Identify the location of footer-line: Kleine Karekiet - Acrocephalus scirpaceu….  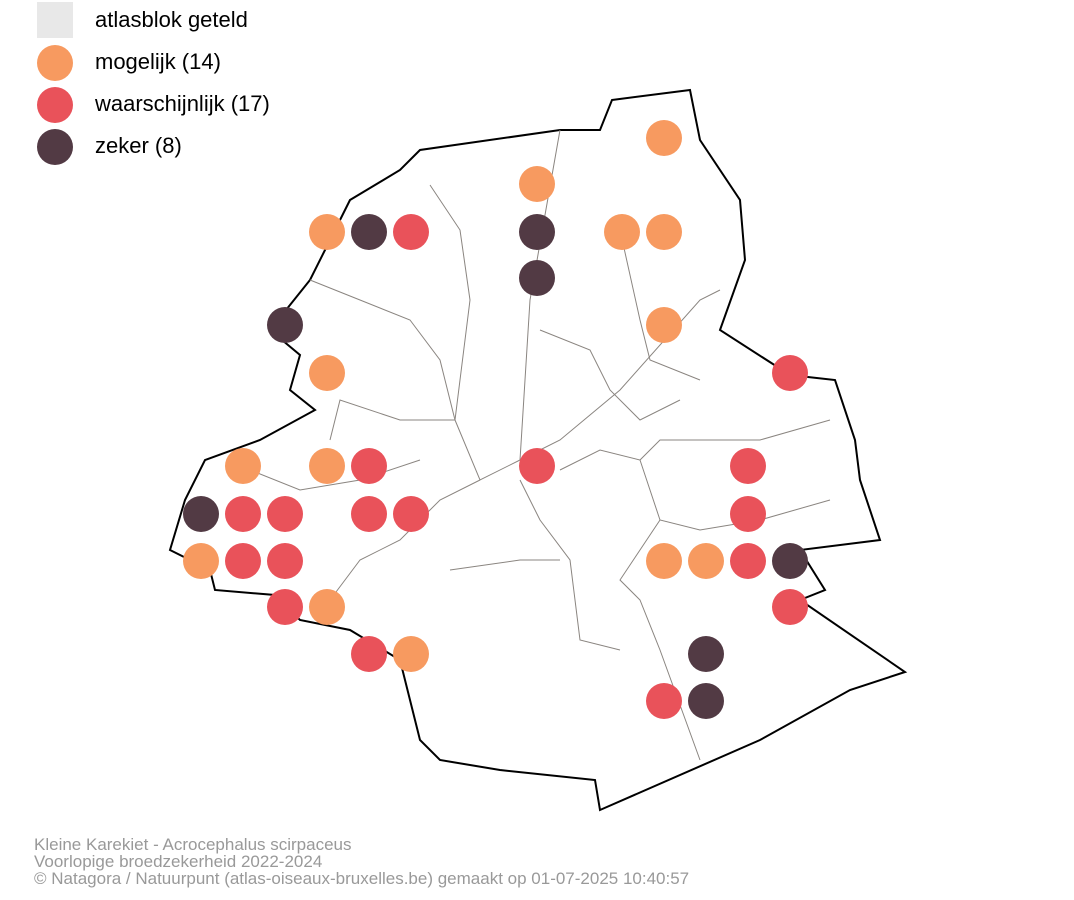
(193, 844).